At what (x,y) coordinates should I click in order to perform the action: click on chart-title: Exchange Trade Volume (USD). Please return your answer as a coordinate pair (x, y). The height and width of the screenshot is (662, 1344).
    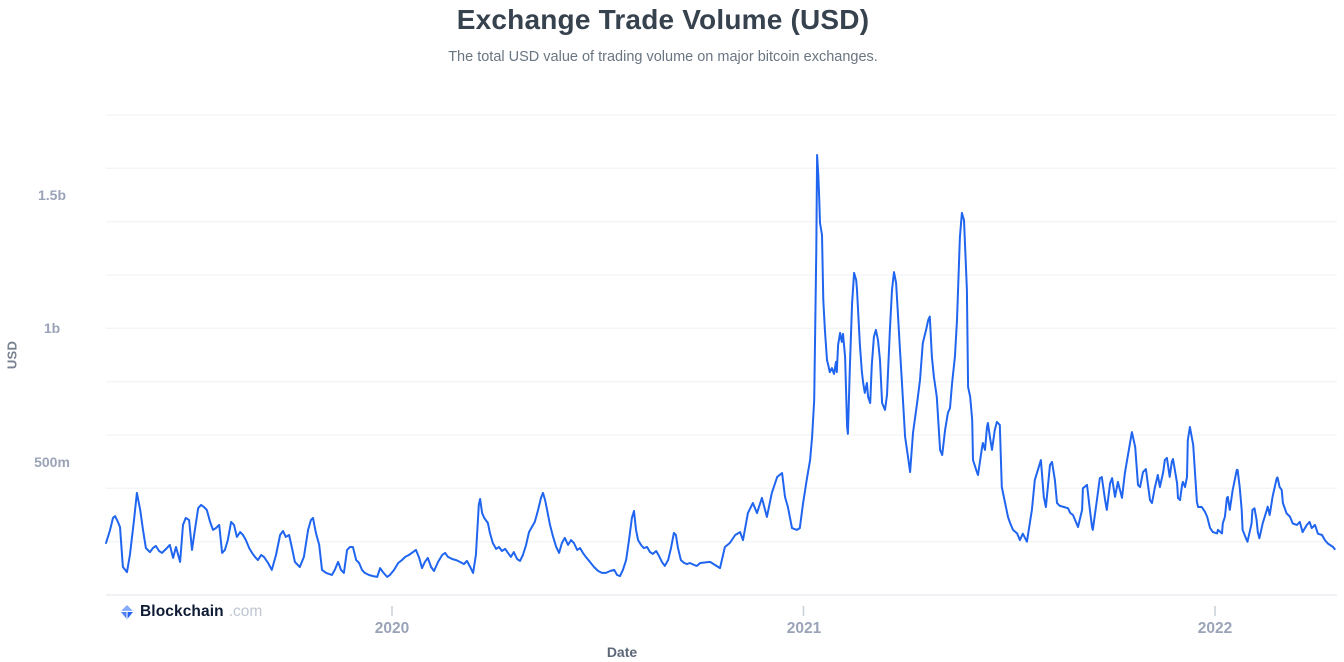
    Looking at the image, I should click on (663, 19).